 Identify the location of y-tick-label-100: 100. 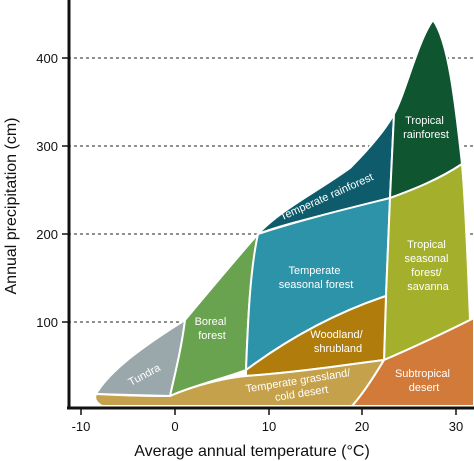
(47, 322).